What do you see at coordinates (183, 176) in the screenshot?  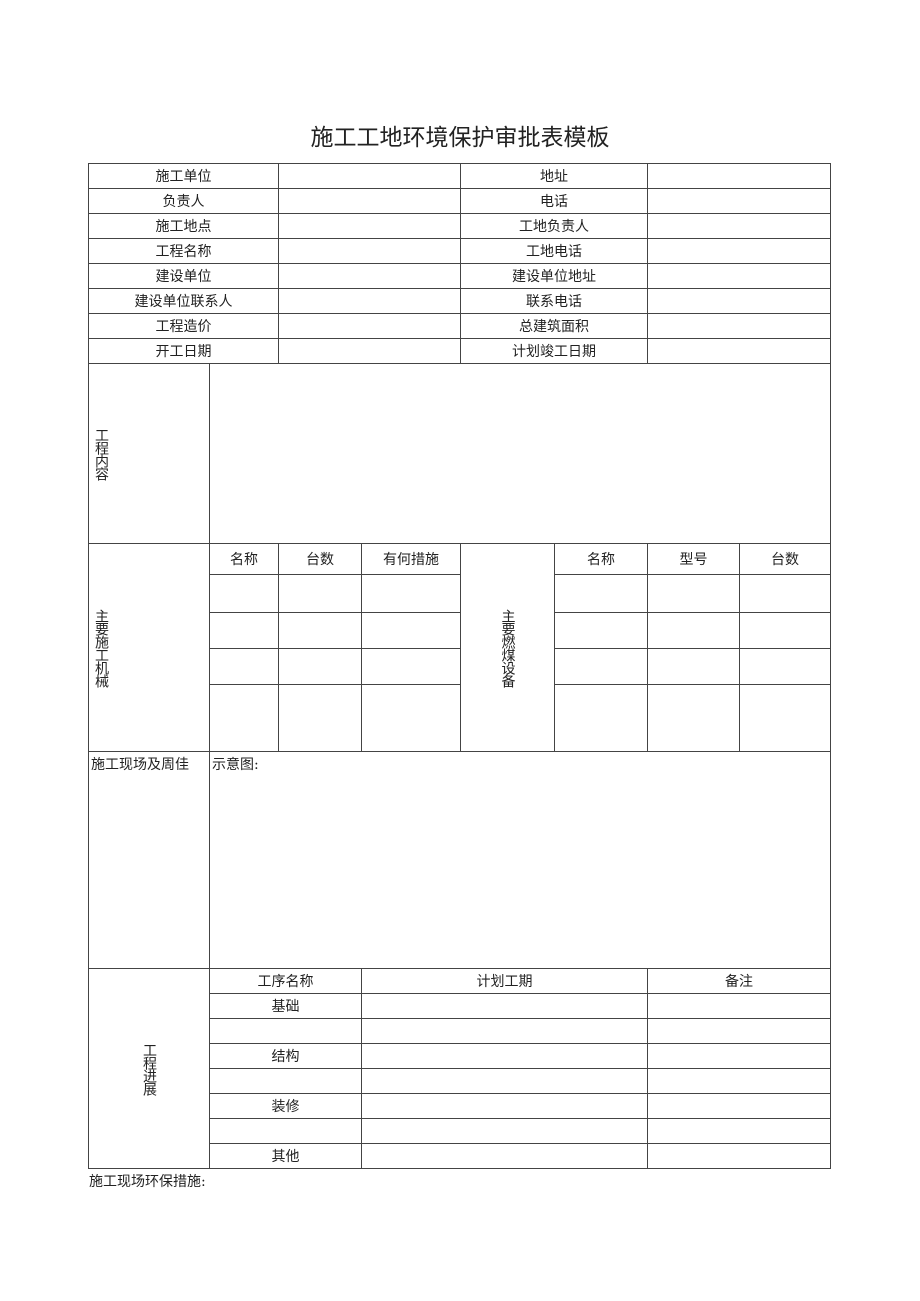 I see `info-label: 施工单位` at bounding box center [183, 176].